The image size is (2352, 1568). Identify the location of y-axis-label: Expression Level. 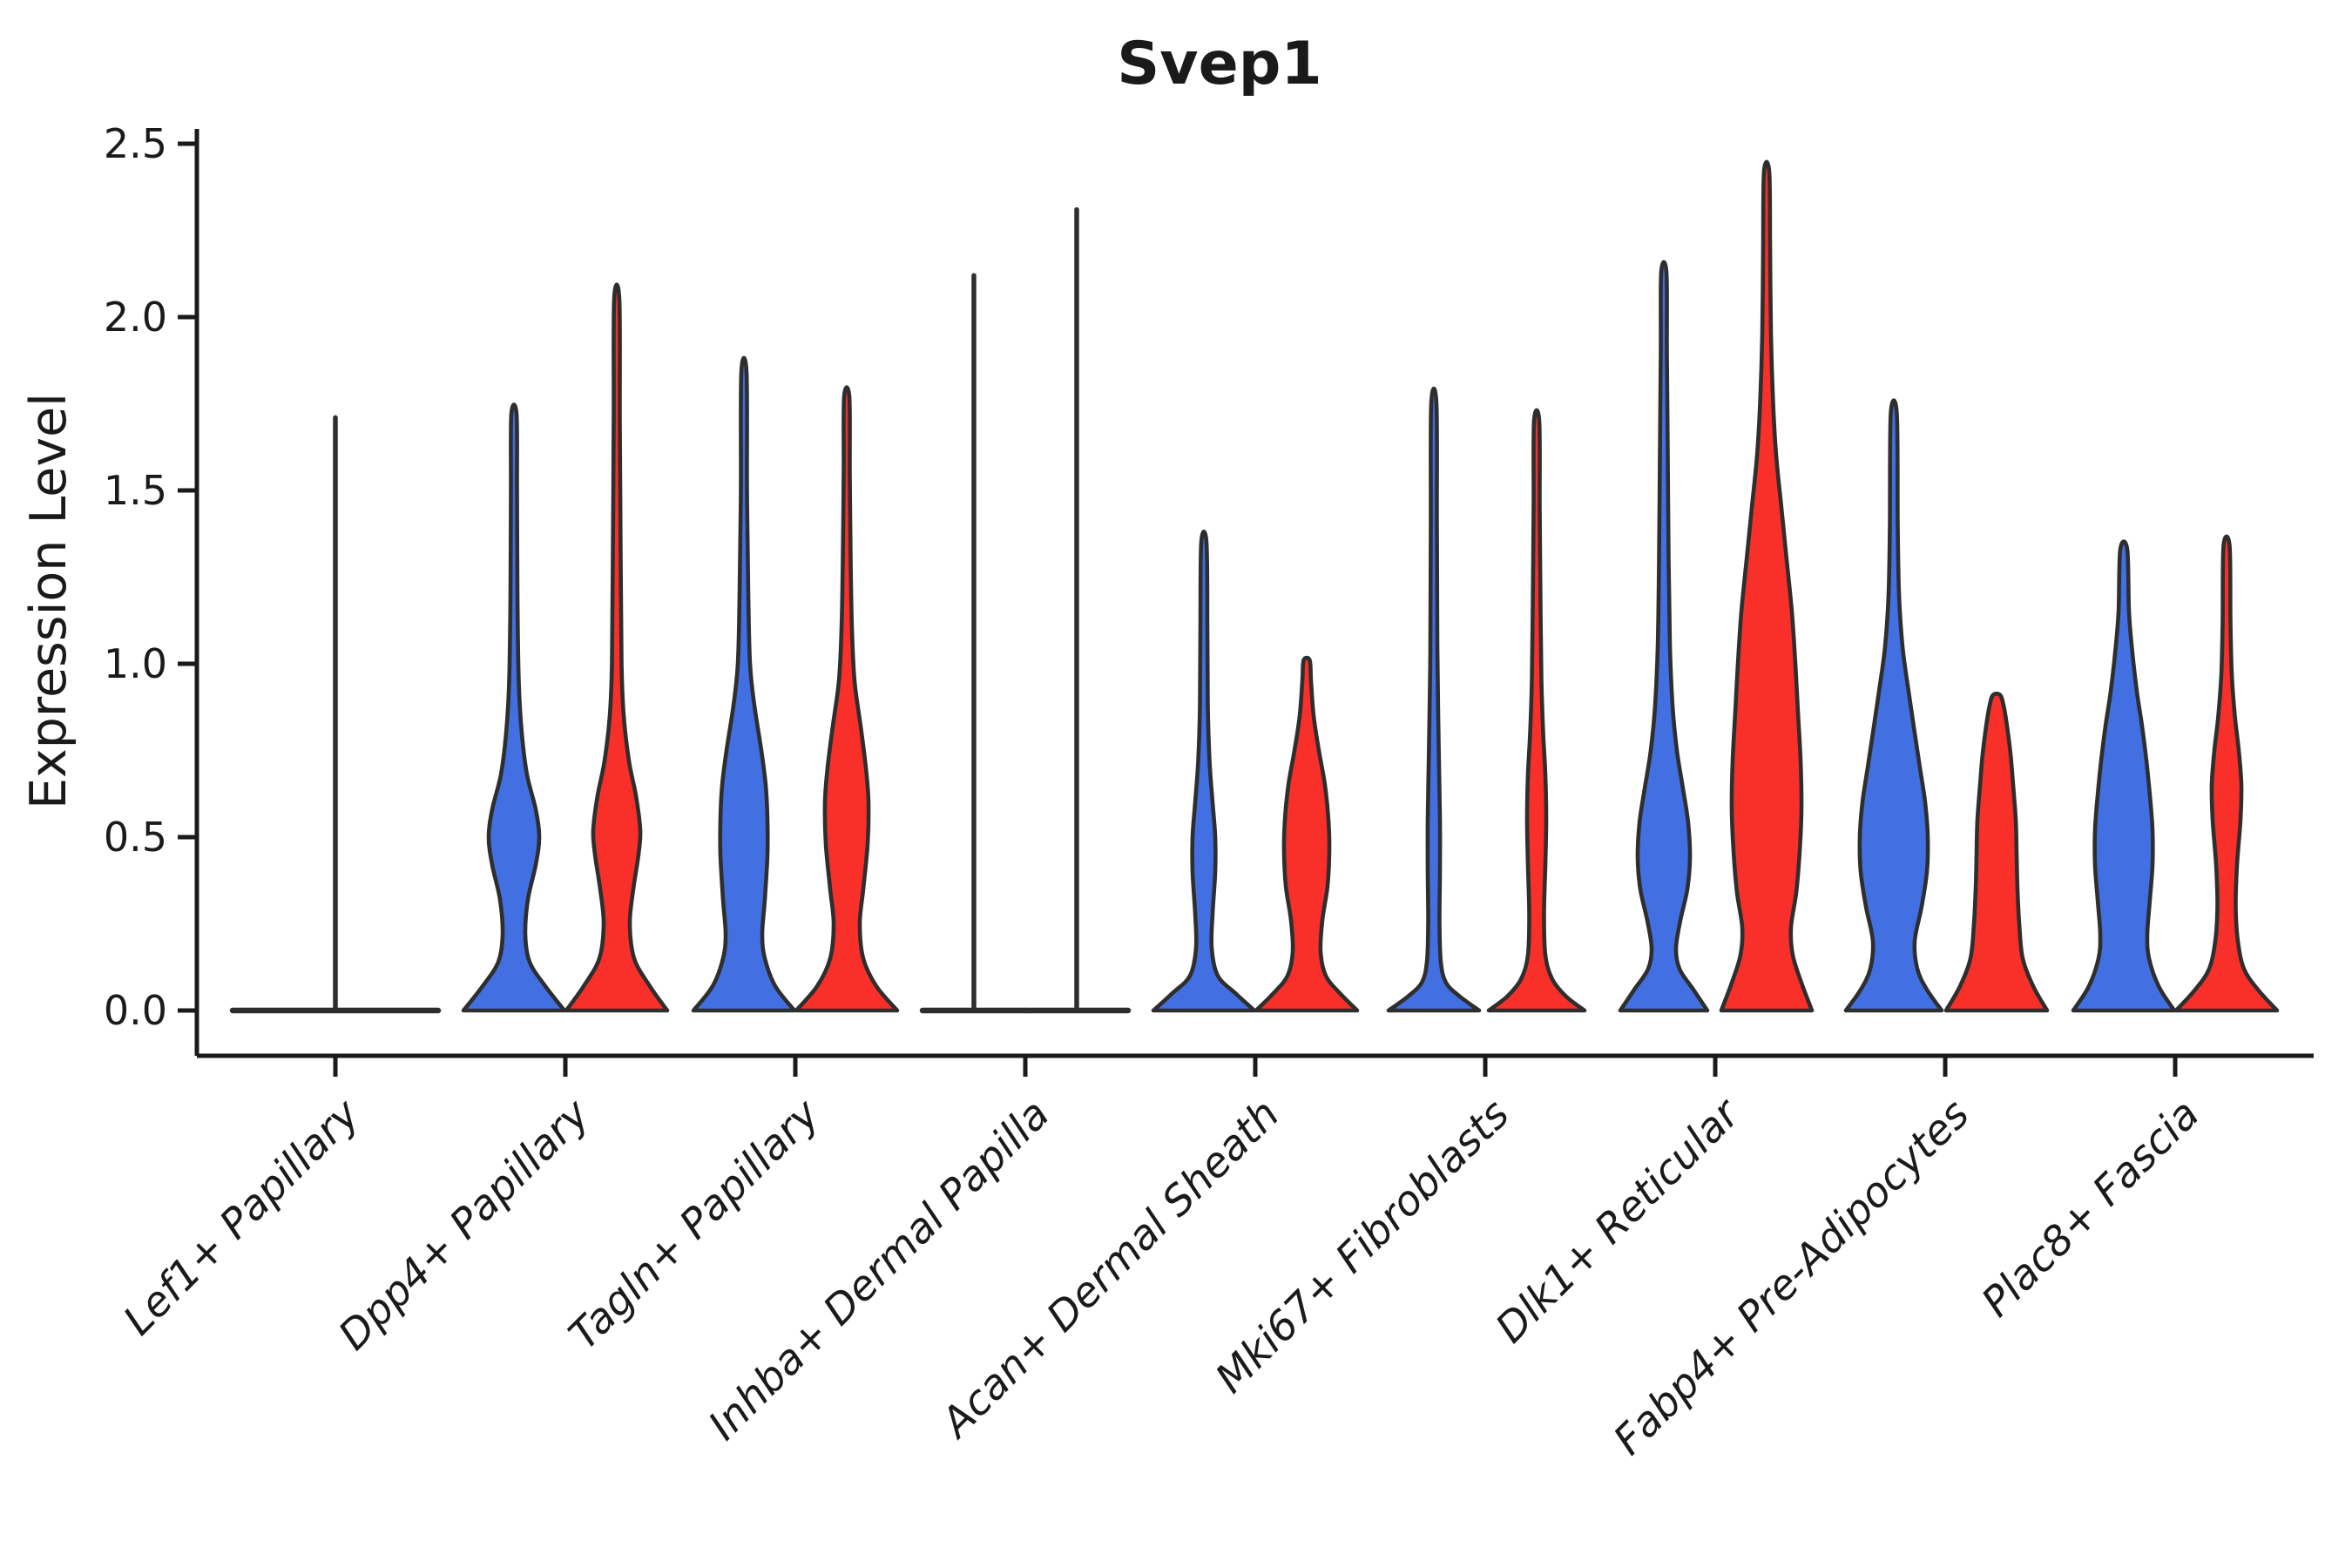
(49, 601).